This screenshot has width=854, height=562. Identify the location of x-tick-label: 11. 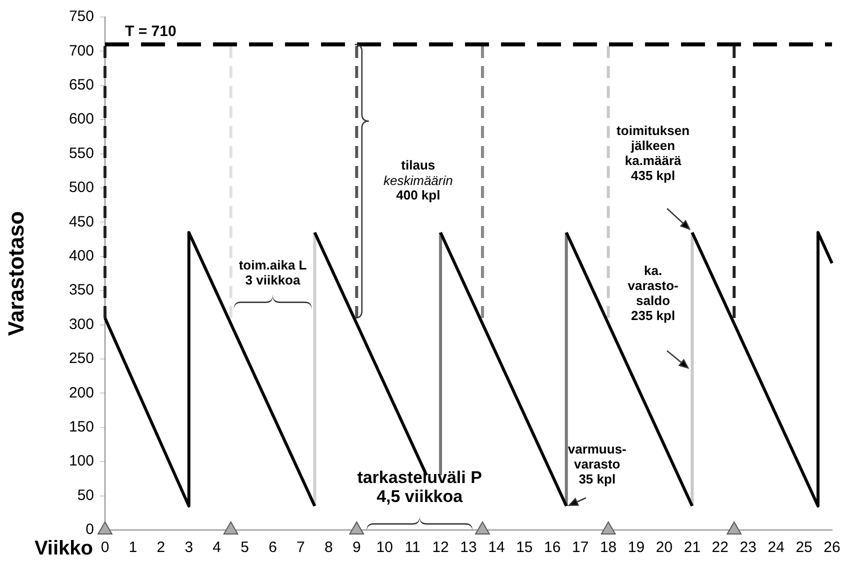
(412, 547).